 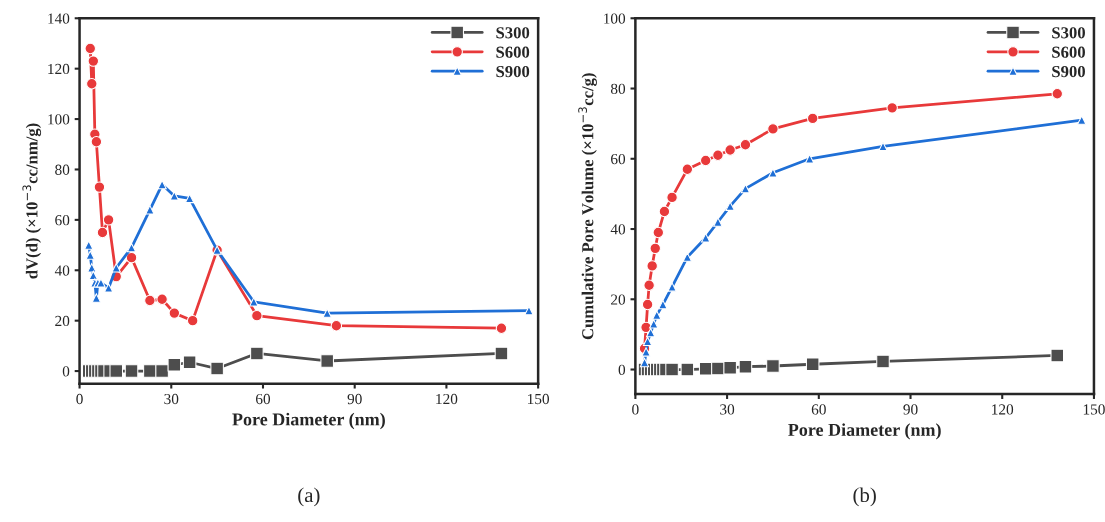 I want to click on y-axis-title: dV(d) (×10$^{−3}$cc/nm/g), so click(x=32, y=201).